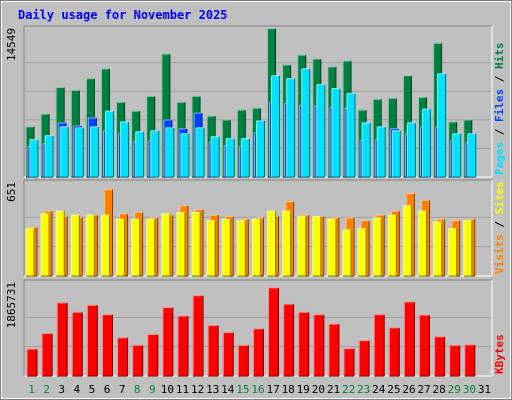 This screenshot has width=512, height=400. I want to click on x-label-day-7: 7, so click(122, 389).